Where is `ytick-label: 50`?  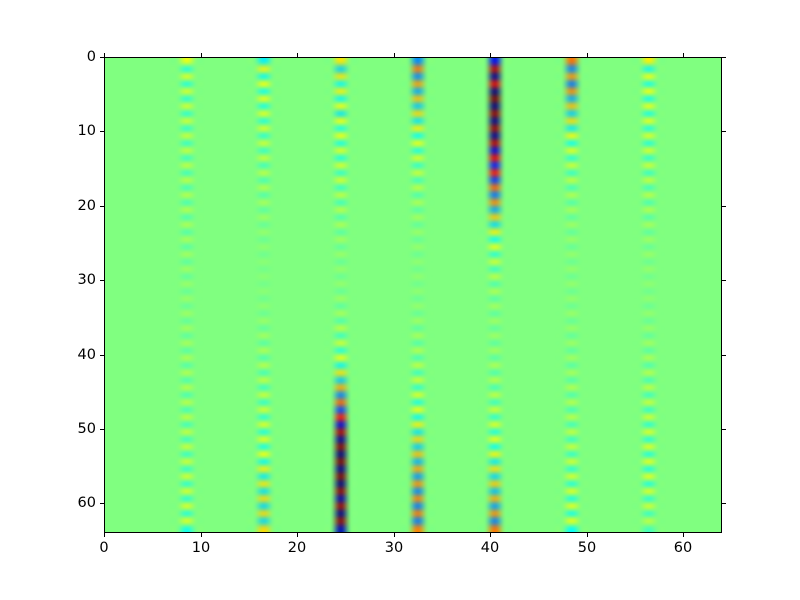
ytick-label: 50 is located at coordinates (86, 428).